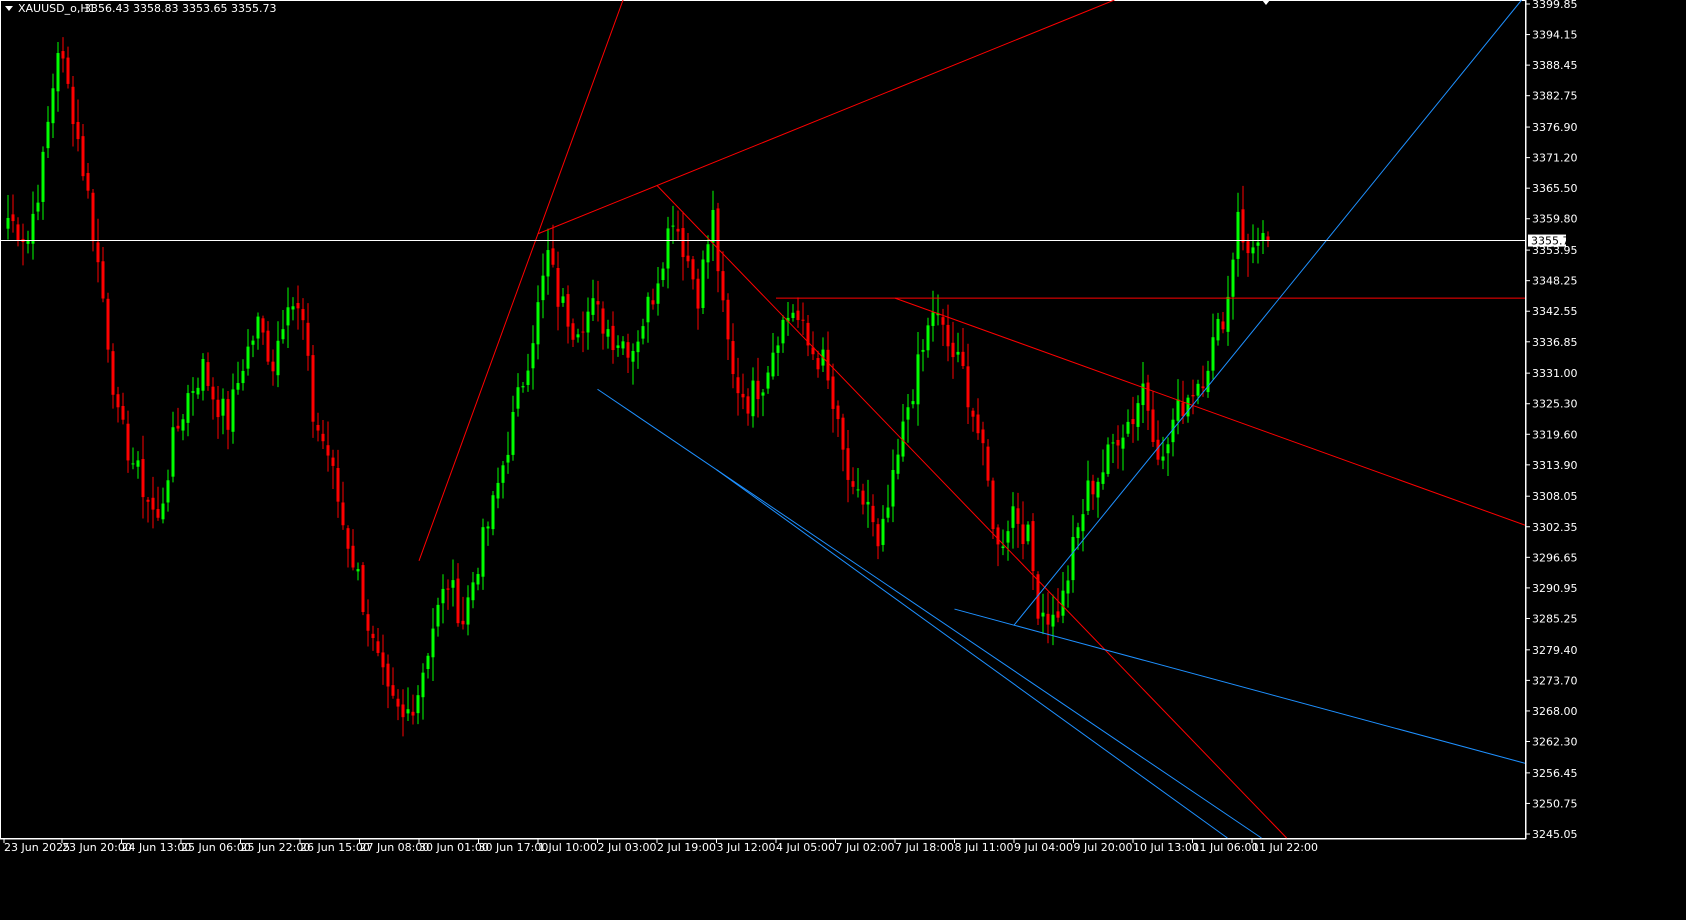  I want to click on price-tick-label: 3313.90, so click(1555, 465).